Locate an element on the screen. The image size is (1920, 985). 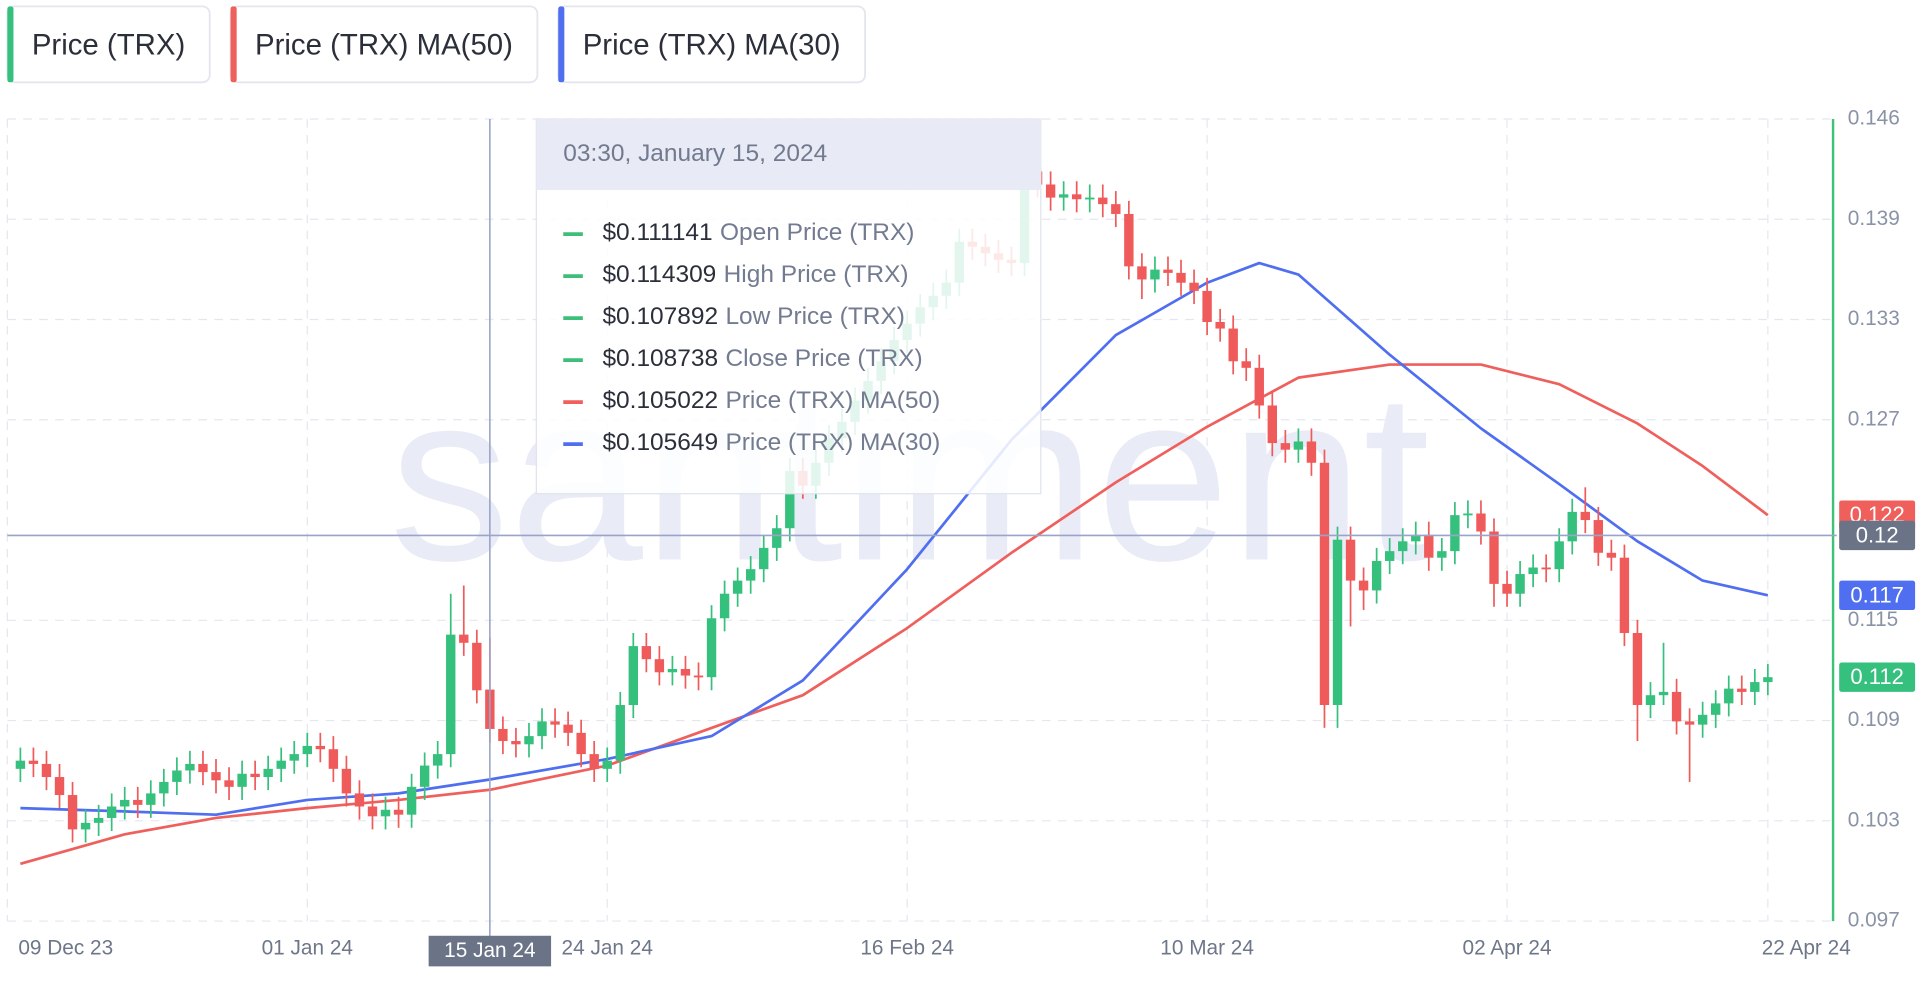
crosshair-x-badge is located at coordinates (490, 951).